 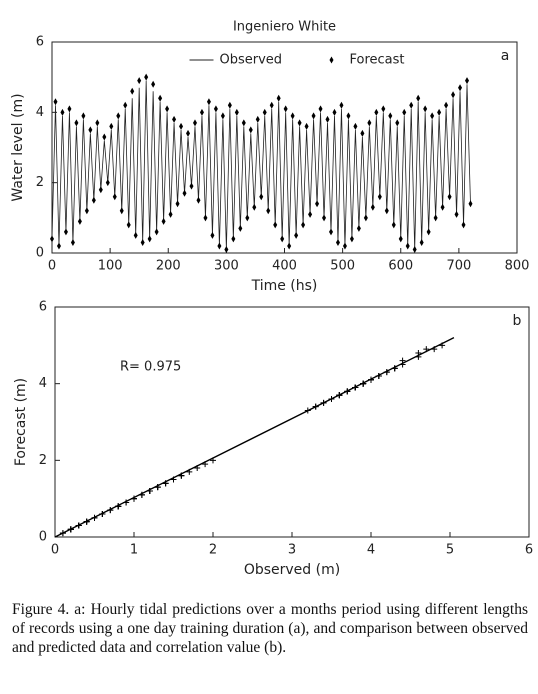 I want to click on panel-label: a, so click(x=505, y=56).